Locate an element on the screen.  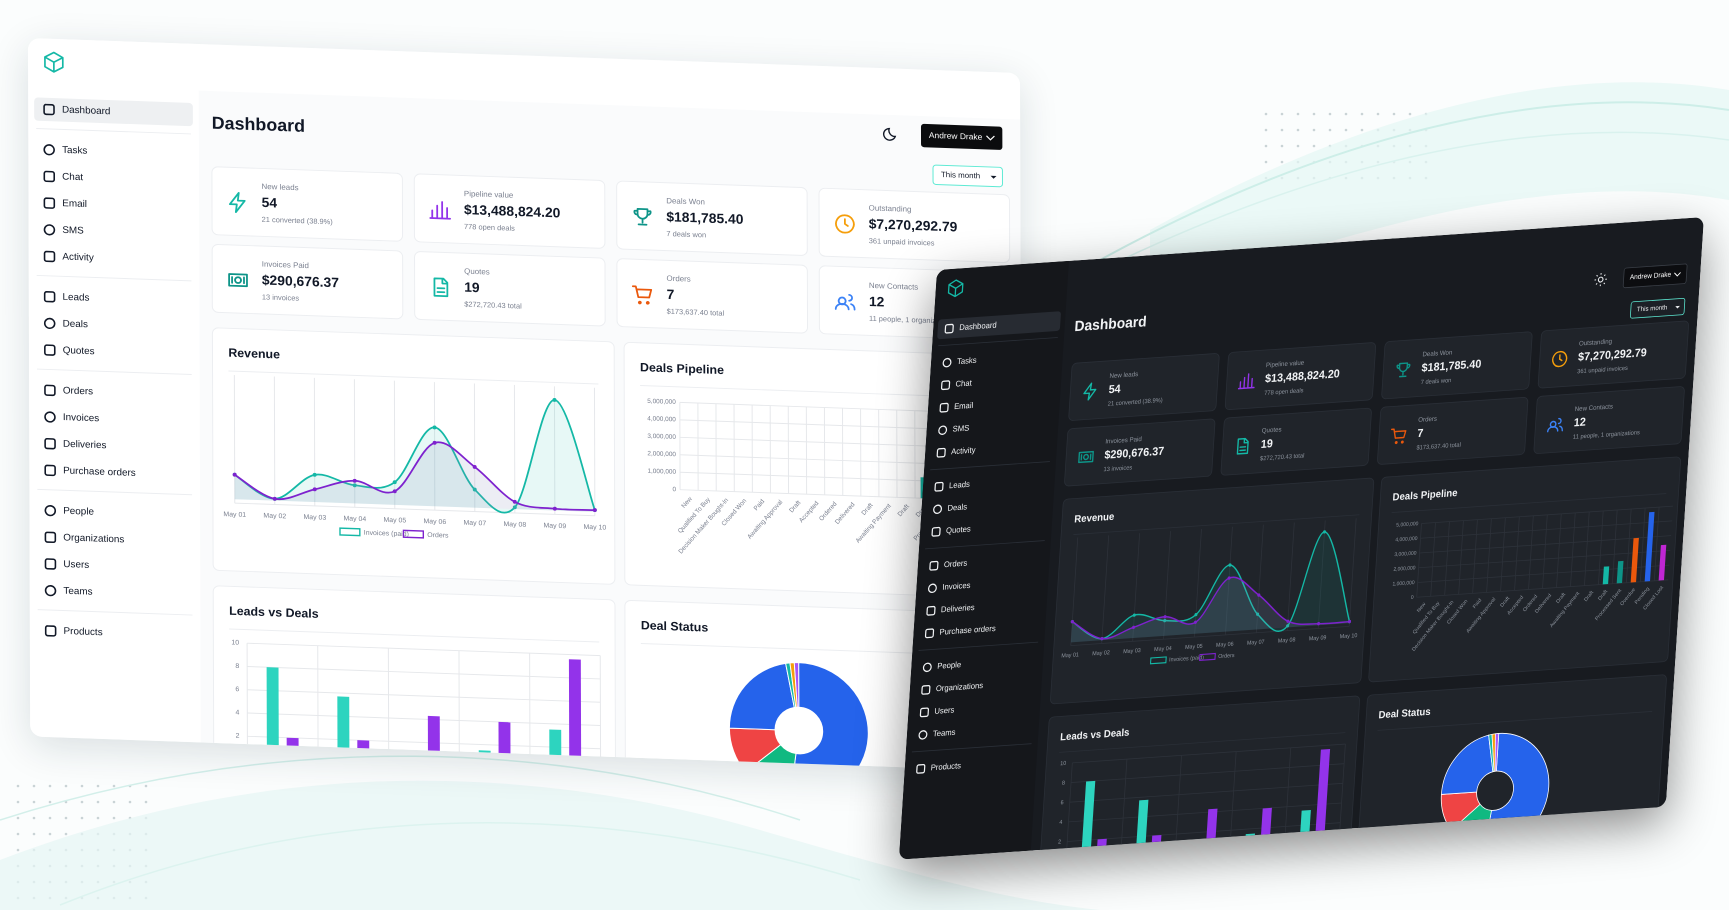
bar is located at coordinates (575, 715).